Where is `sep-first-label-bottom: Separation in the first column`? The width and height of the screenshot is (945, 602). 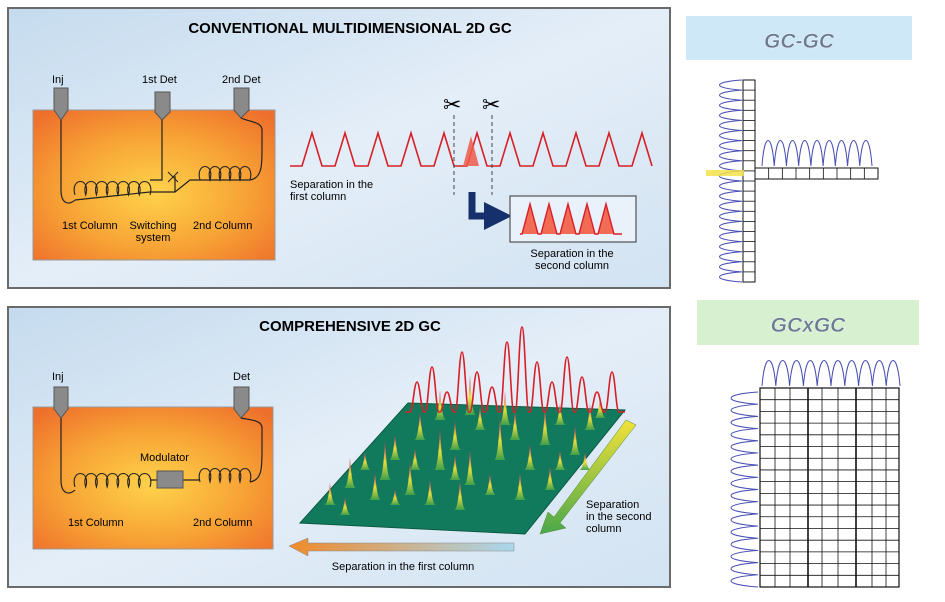 sep-first-label-bottom: Separation in the first column is located at coordinates (403, 567).